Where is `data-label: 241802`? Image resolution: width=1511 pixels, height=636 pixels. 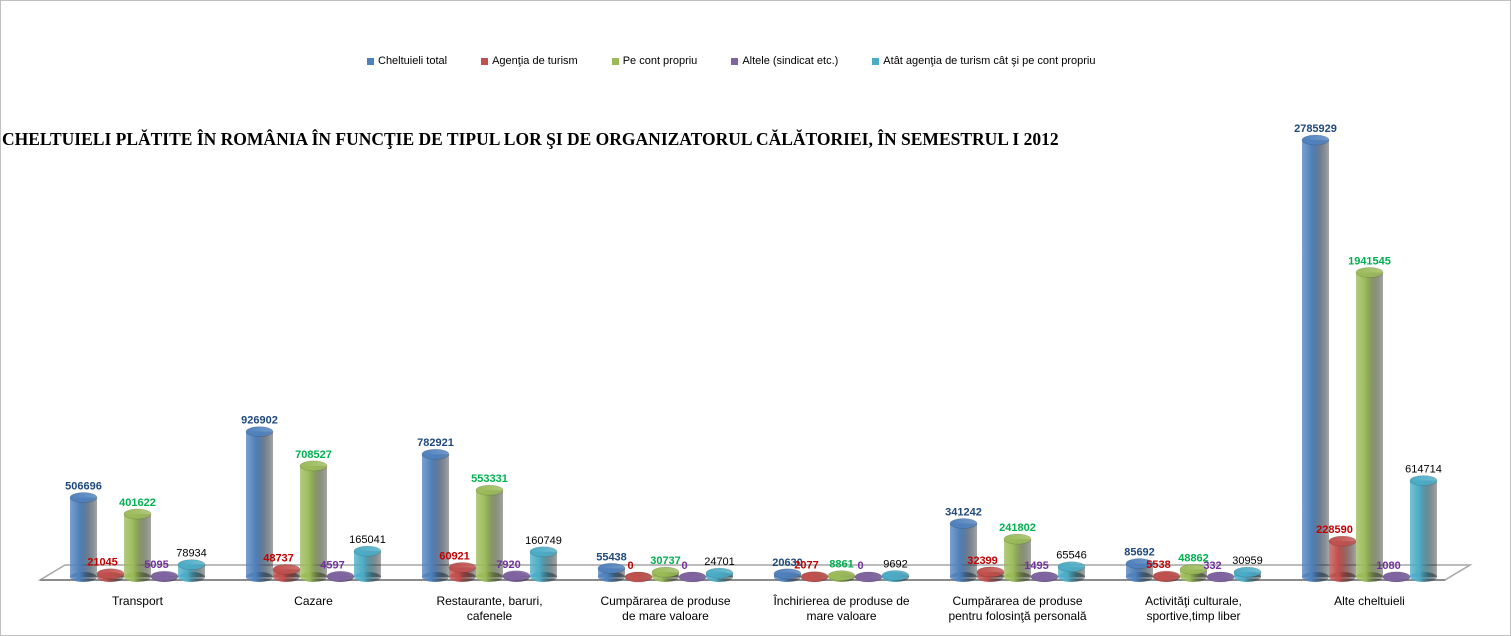
data-label: 241802 is located at coordinates (1017, 528).